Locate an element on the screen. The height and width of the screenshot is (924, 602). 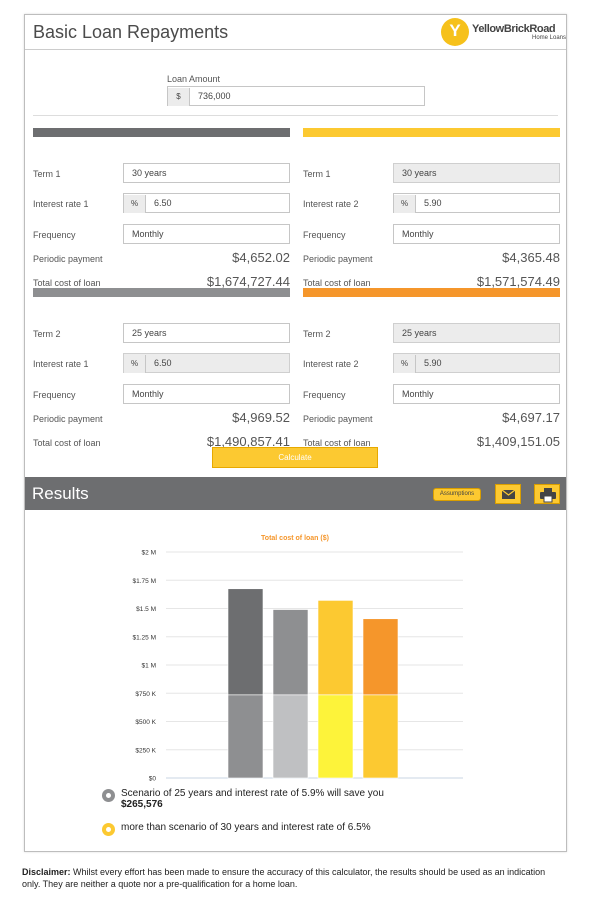
grey-dot-icon is located at coordinates (108, 795).